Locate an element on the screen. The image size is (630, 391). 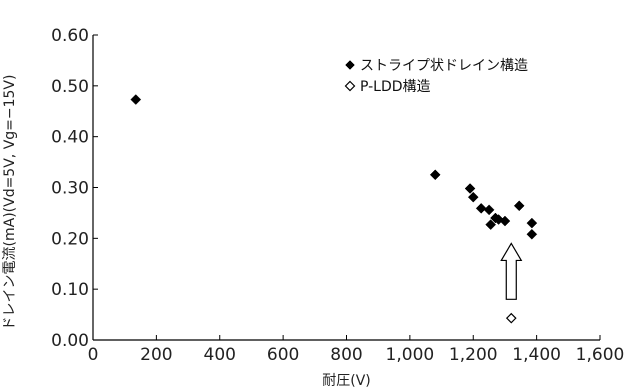
data-point-p-ldd is located at coordinates (511, 318).